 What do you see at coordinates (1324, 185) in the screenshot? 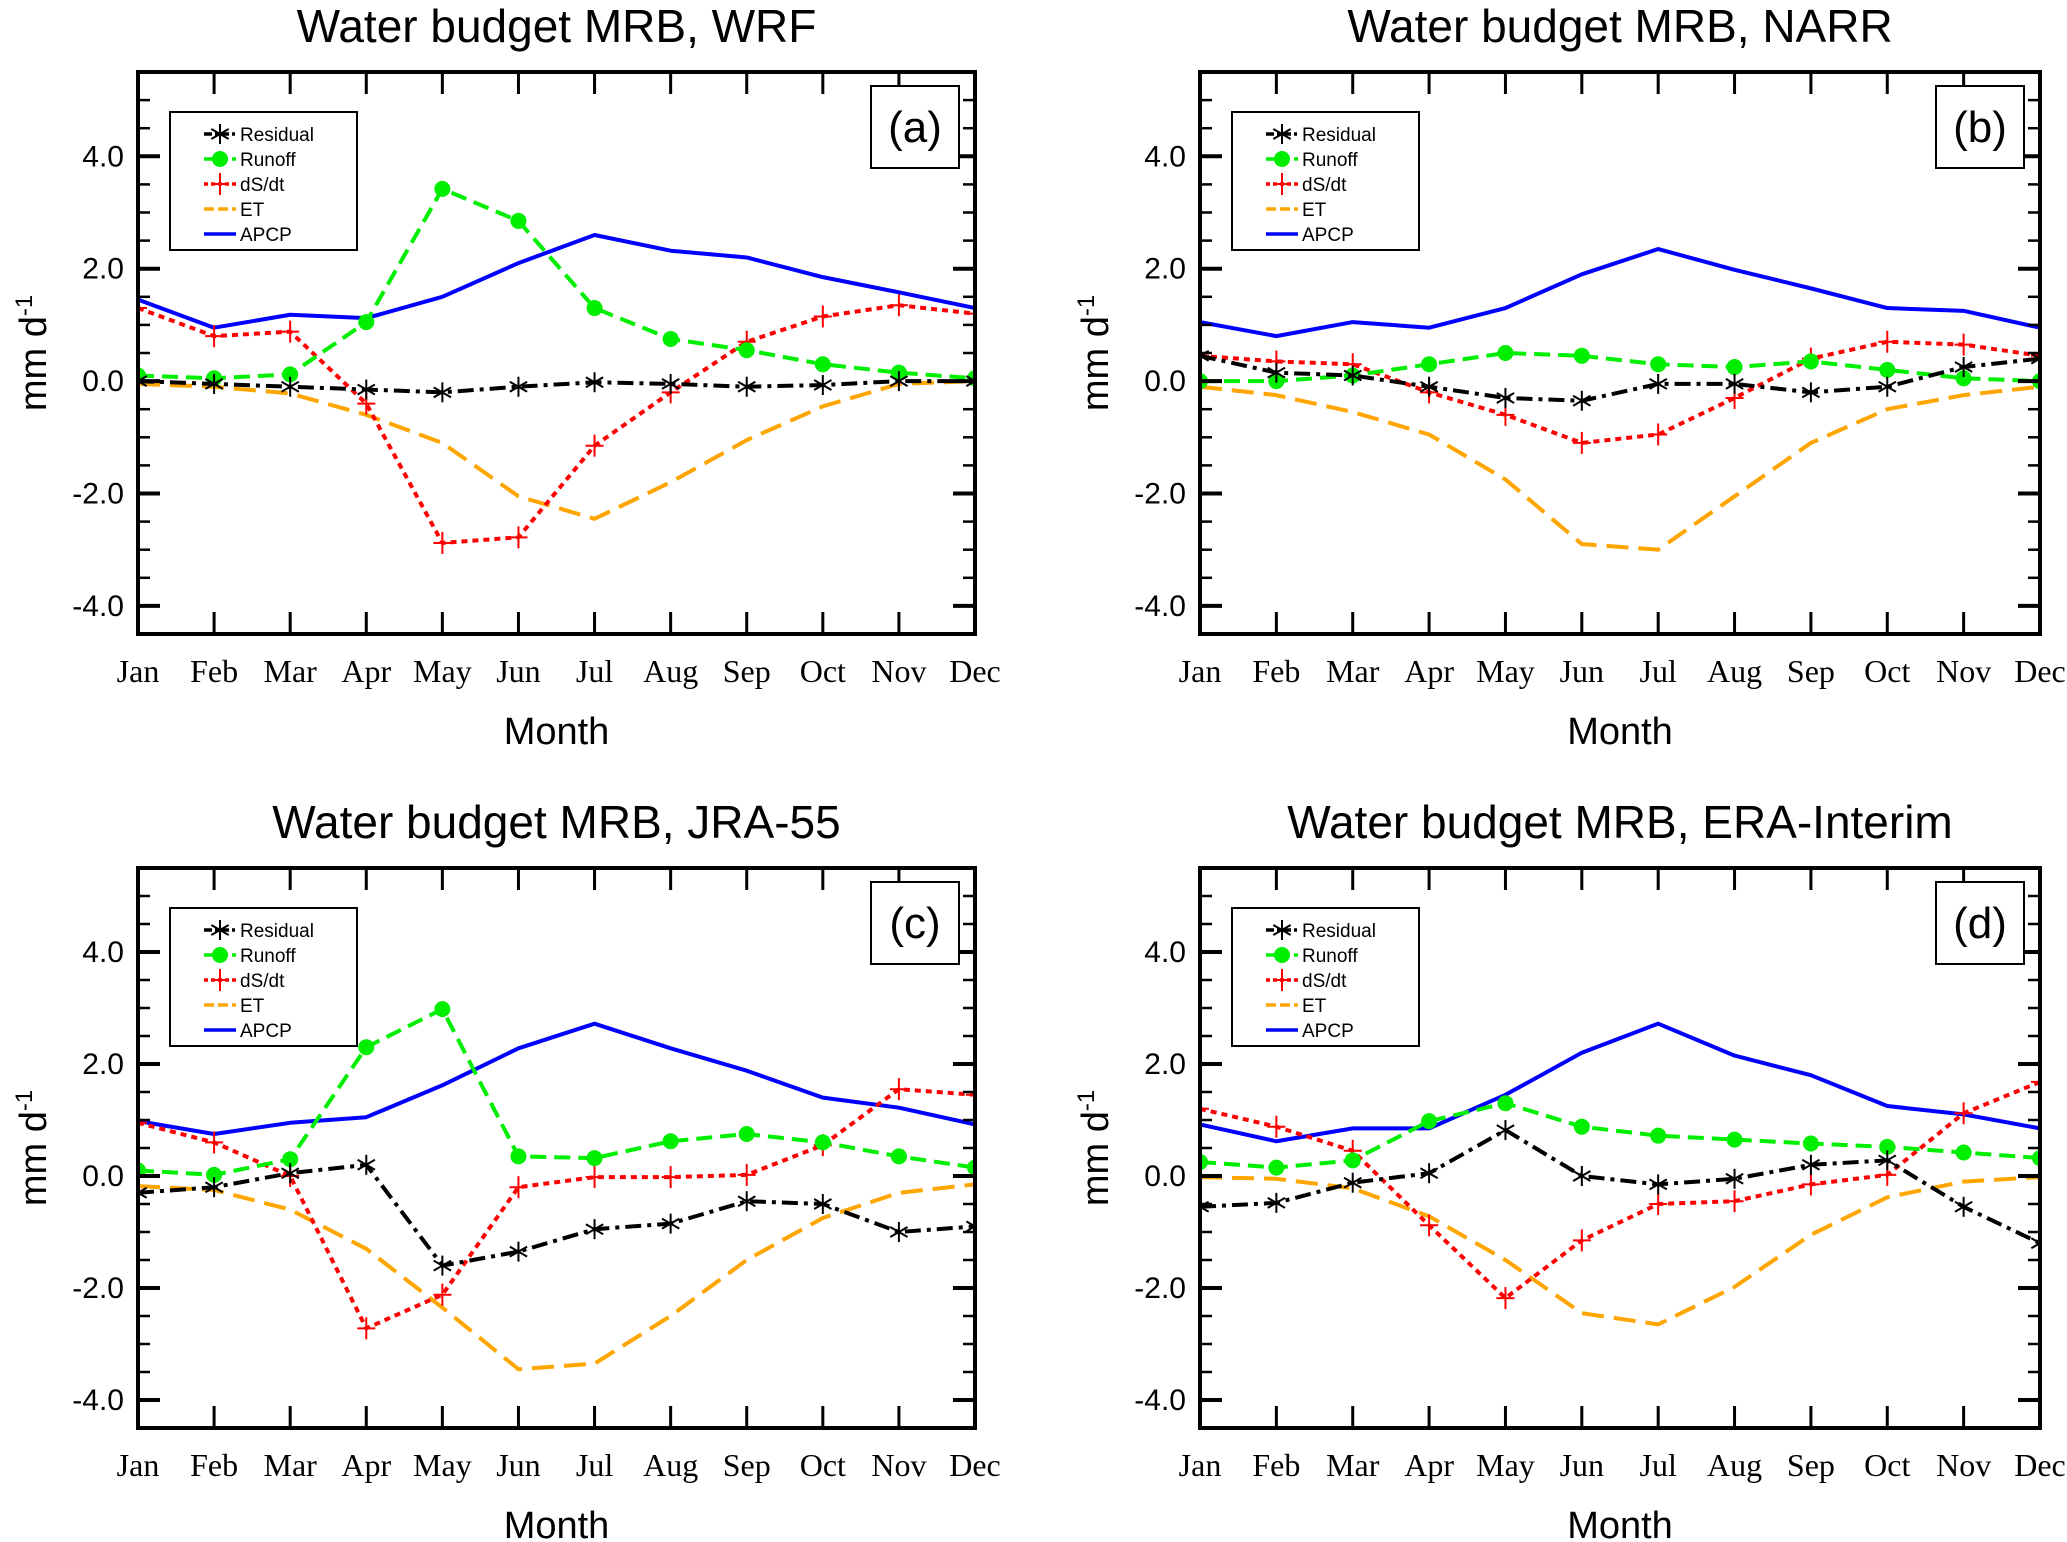
I see `legend-label: dS/dt` at bounding box center [1324, 185].